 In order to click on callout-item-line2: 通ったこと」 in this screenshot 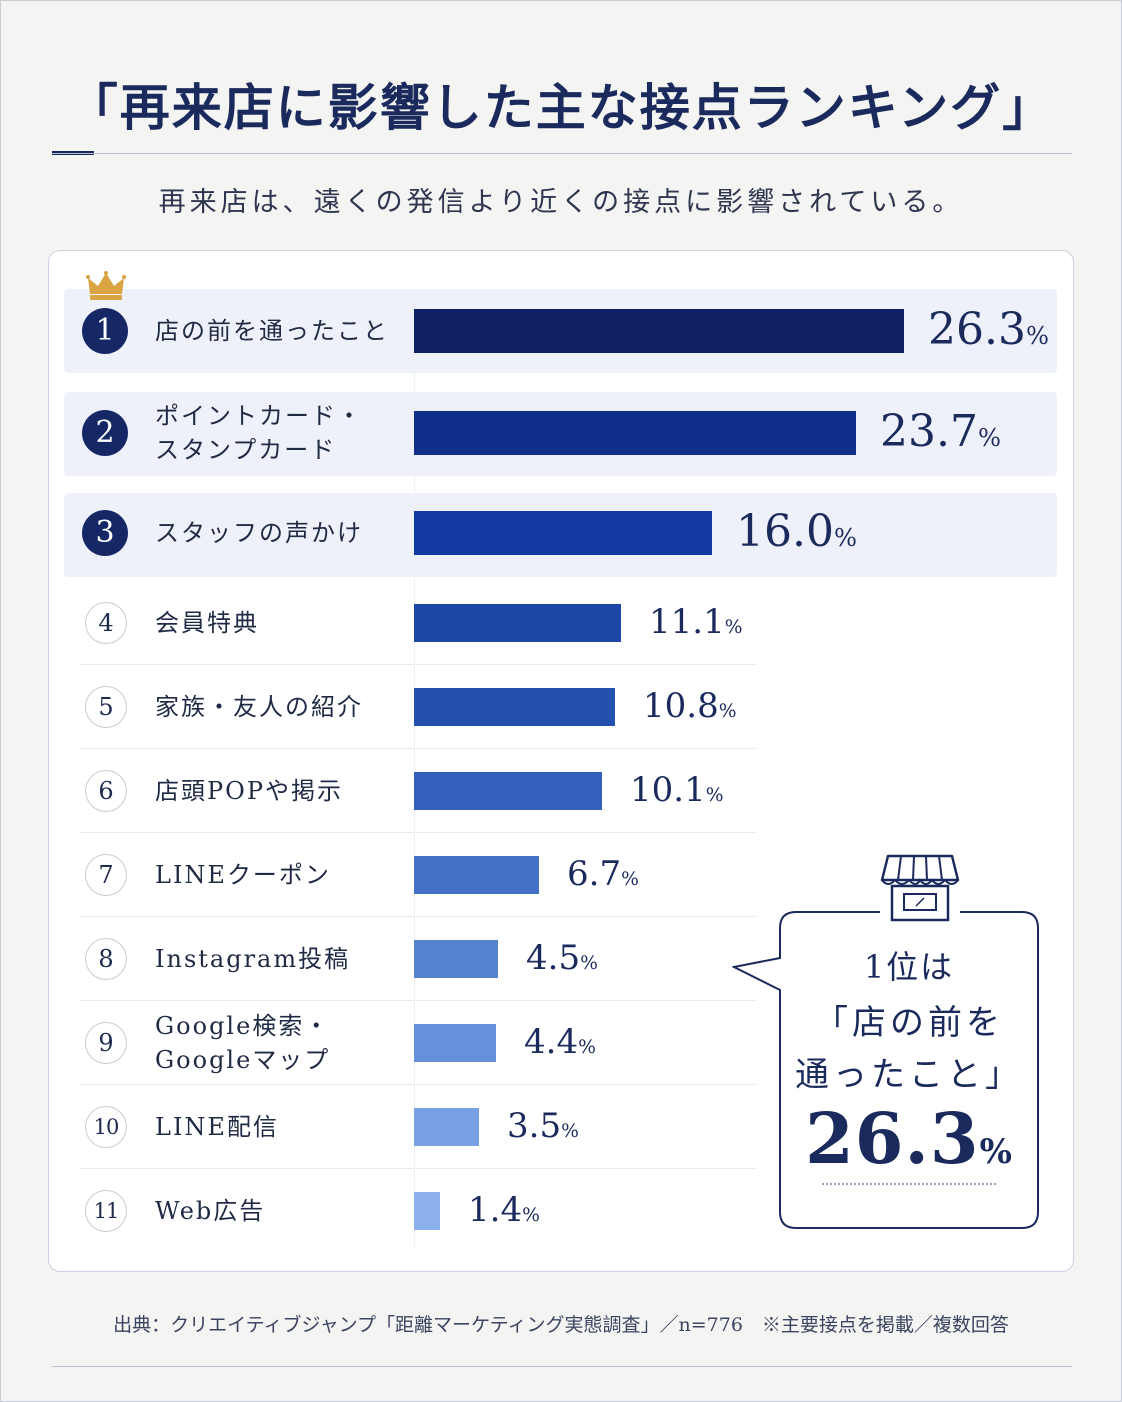, I will do `click(909, 1075)`.